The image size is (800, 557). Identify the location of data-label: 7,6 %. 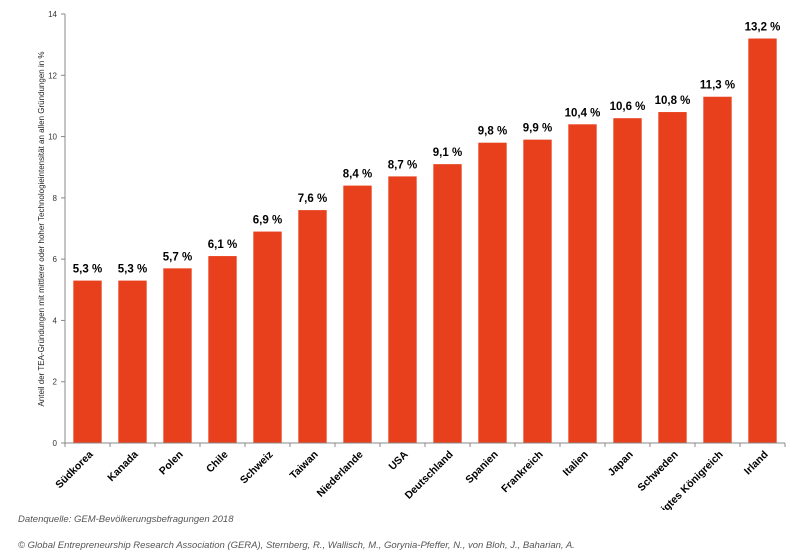
(312, 199).